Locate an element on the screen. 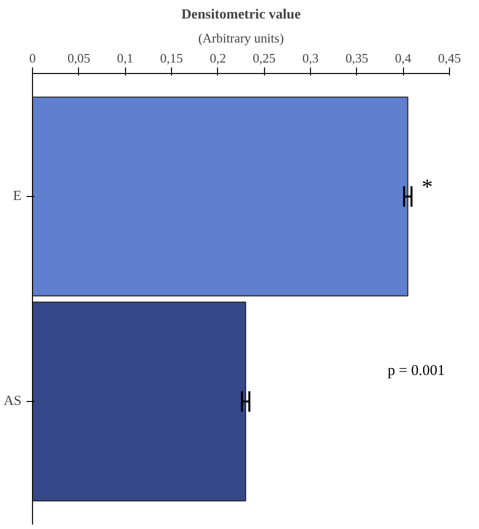  x-tick-label: 0,2 is located at coordinates (218, 58).